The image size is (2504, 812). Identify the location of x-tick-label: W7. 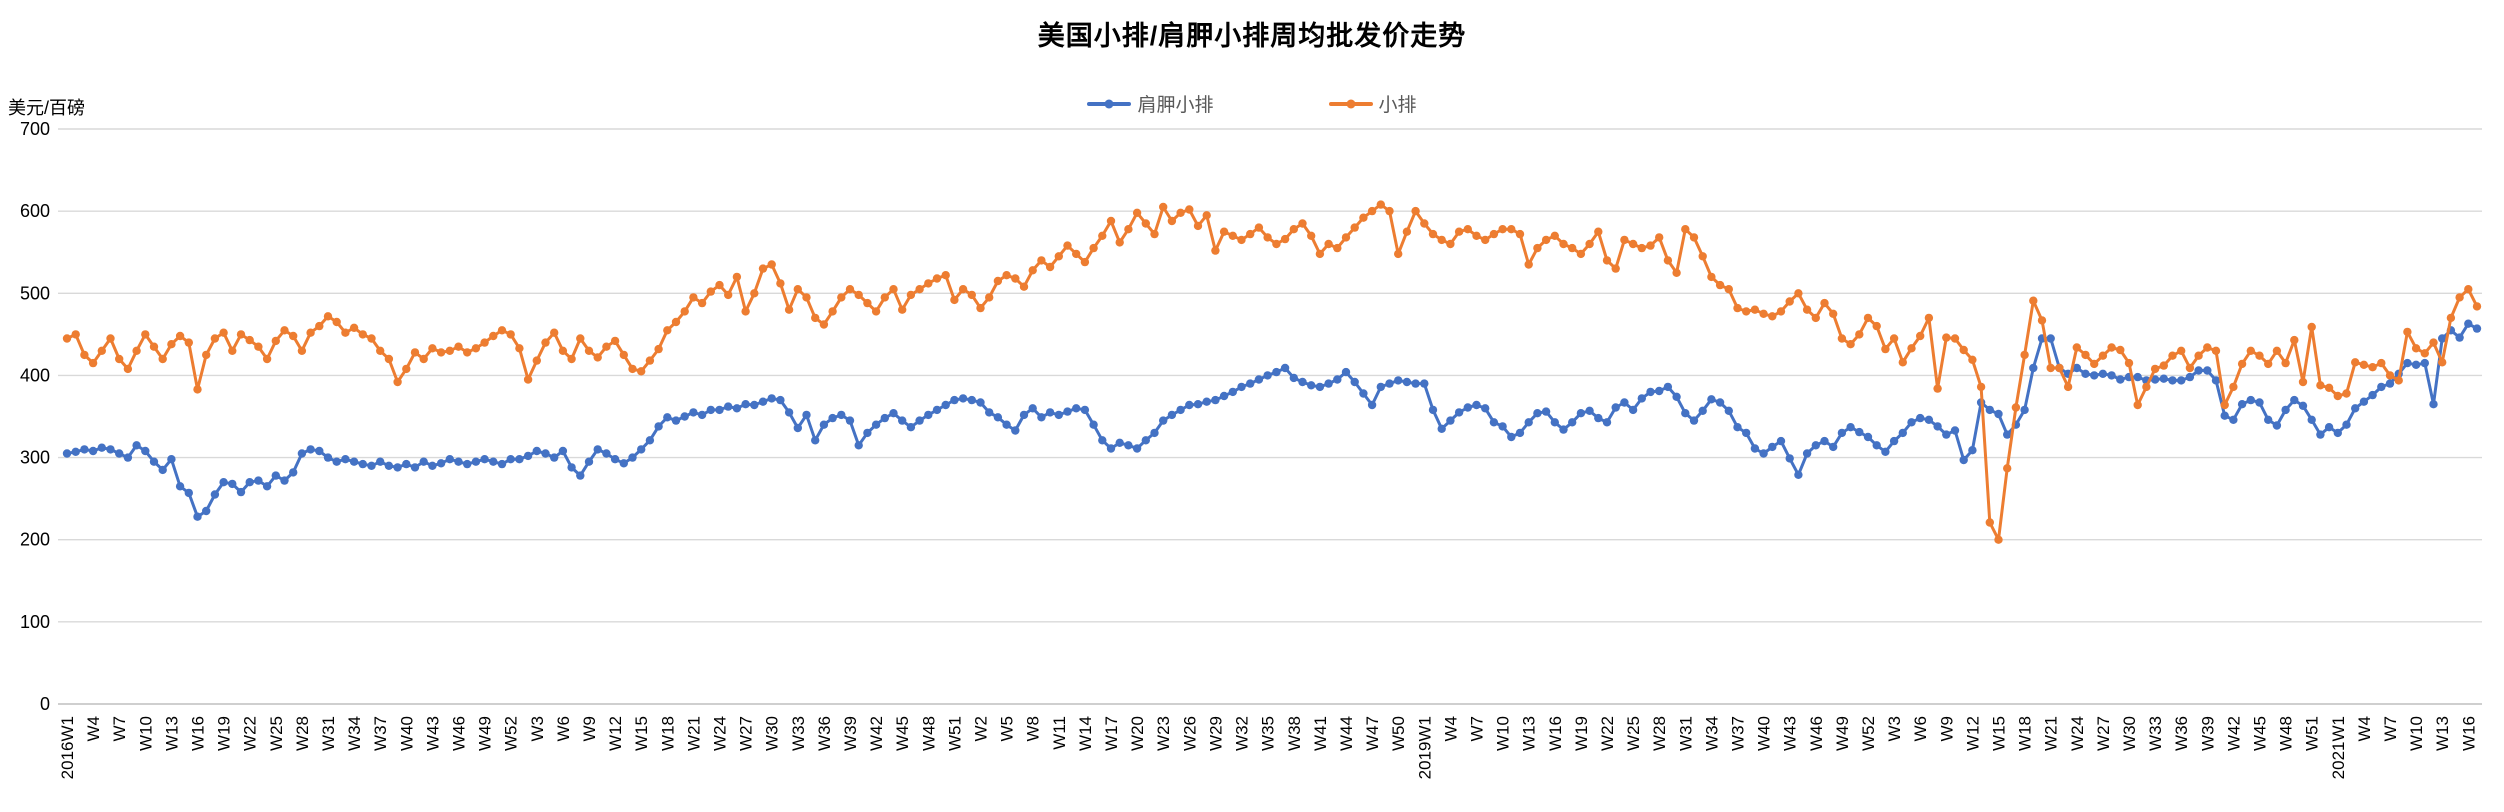
(2390, 729).